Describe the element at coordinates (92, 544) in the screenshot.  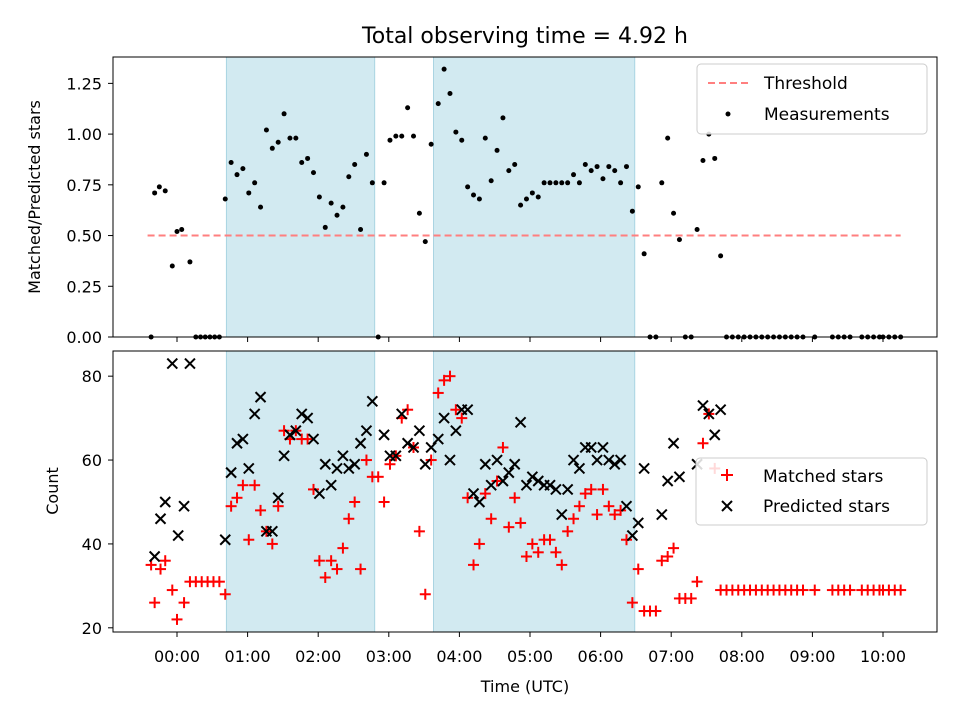
I see `count-y-tick-label: 40` at that location.